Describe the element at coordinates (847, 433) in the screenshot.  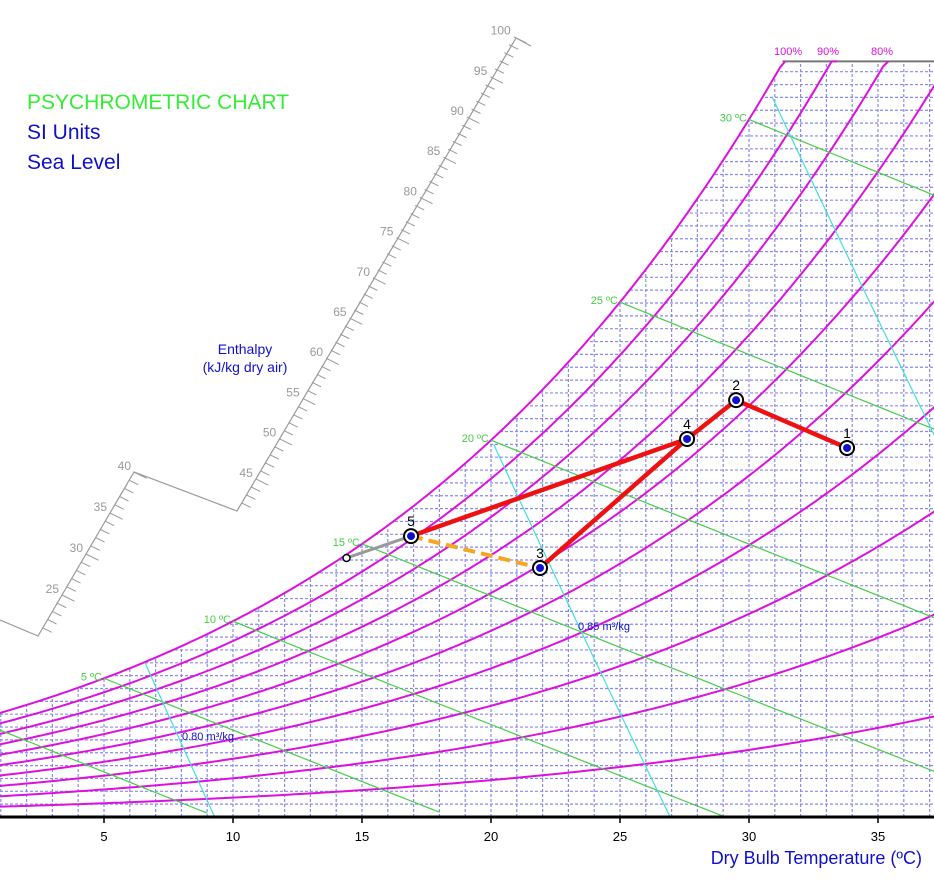
I see `state-point-label: 1` at that location.